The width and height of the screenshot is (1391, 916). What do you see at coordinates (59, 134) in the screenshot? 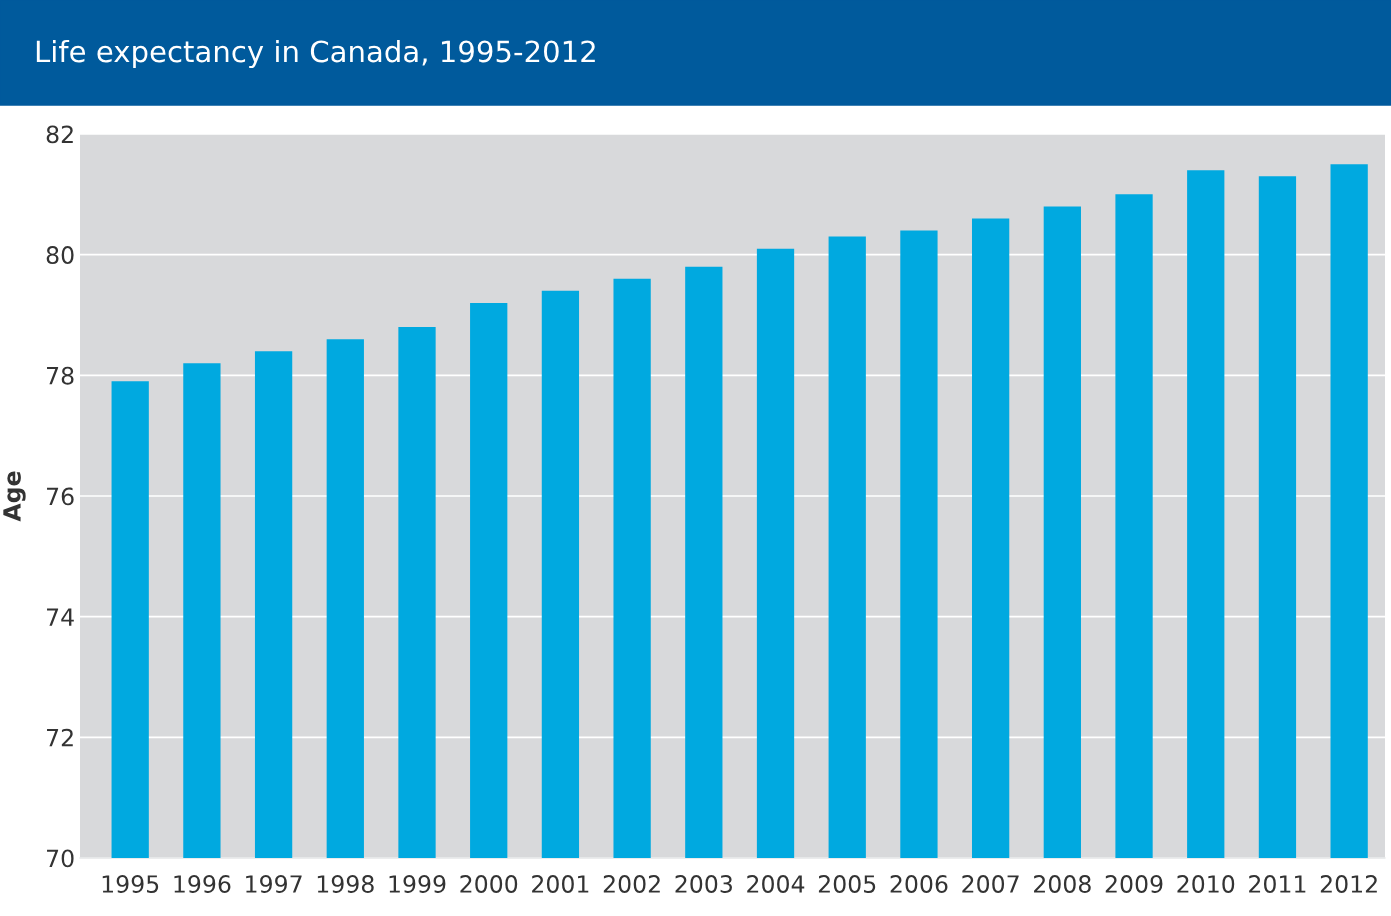
I see `y-tick-label: 82` at bounding box center [59, 134].